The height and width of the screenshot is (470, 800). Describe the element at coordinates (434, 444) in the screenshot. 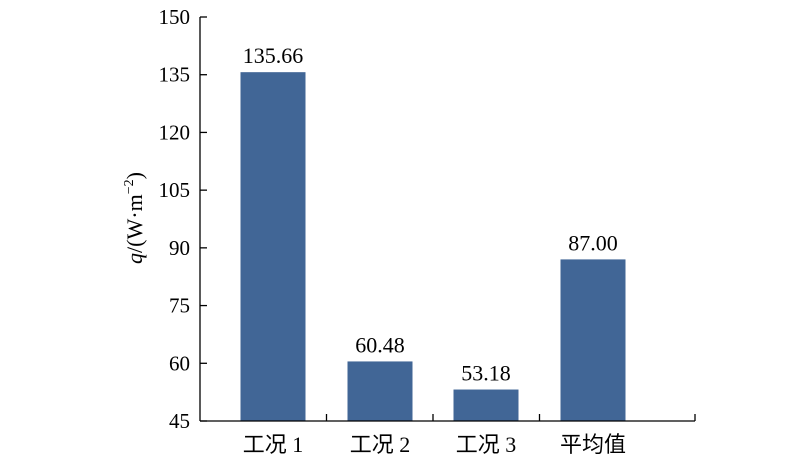

I see `category-labels: 工况 1 工况 2 工况 3 平均值` at that location.